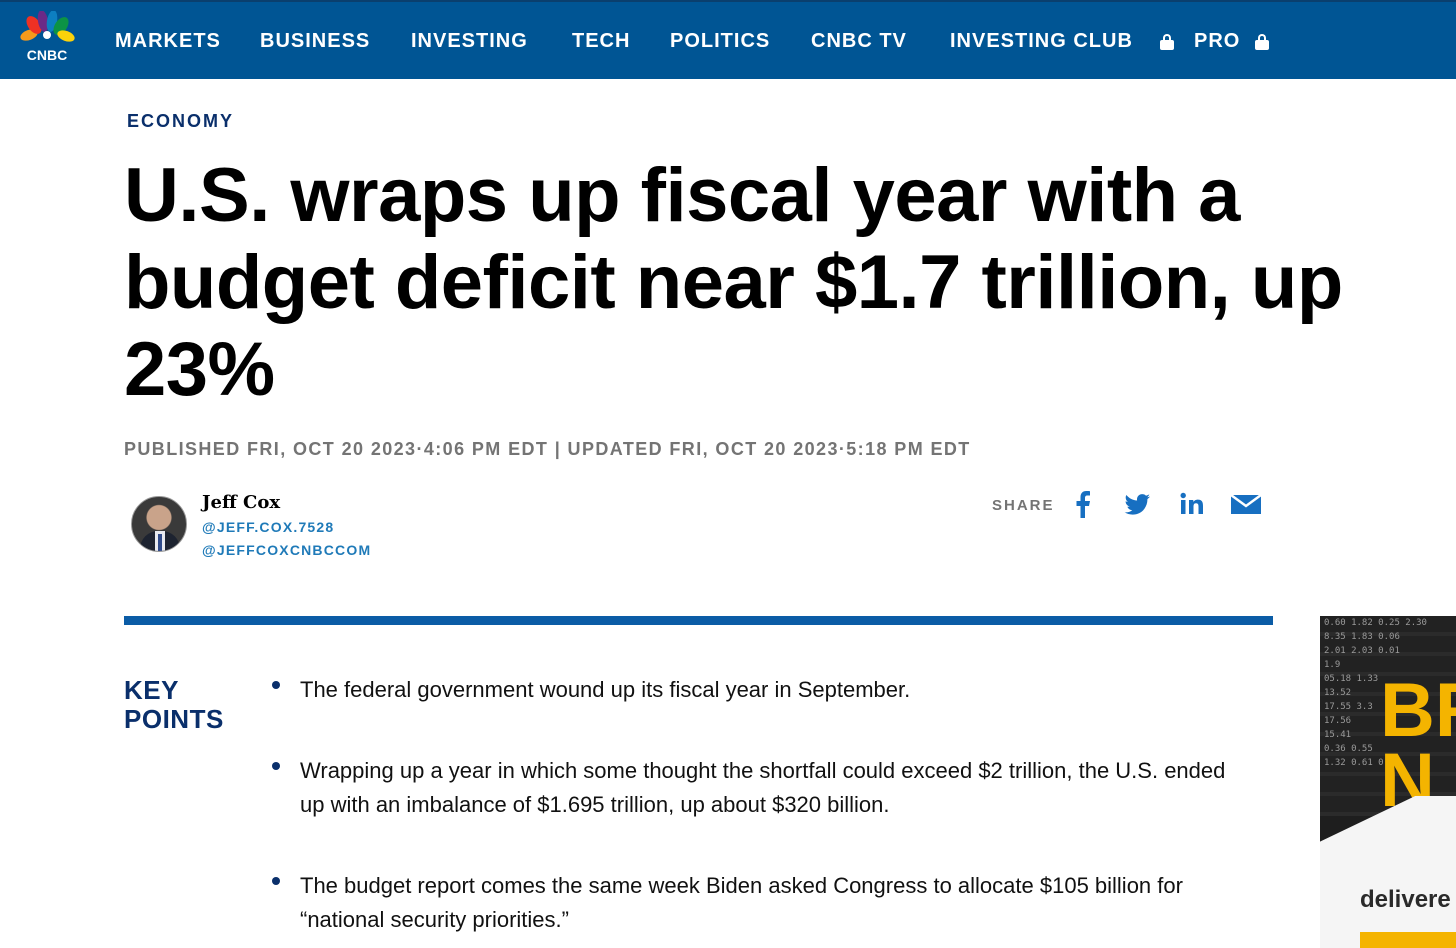  Describe the element at coordinates (1246, 504) in the screenshot. I see `email-icon` at that location.